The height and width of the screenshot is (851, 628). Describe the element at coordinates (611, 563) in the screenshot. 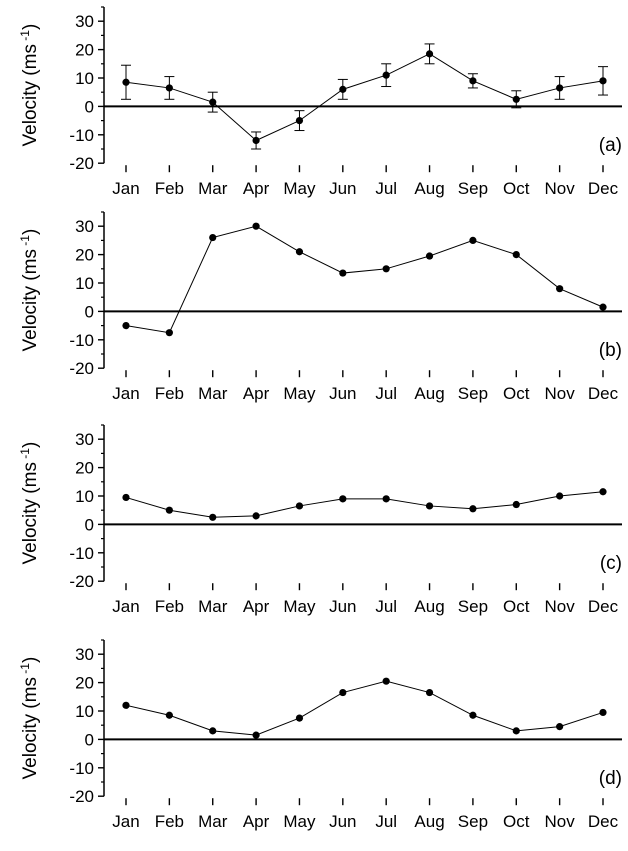

I see `panel-label: (c)` at that location.